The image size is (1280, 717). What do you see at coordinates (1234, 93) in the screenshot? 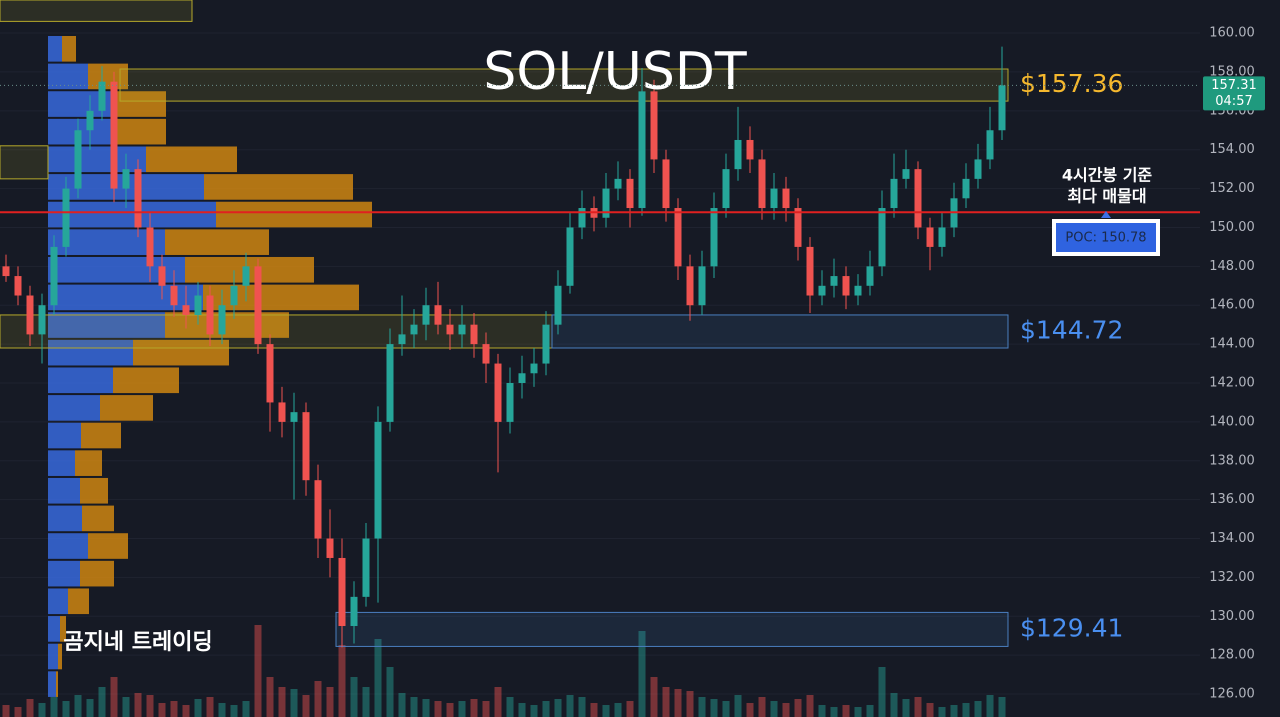
I see `current-price-box` at bounding box center [1234, 93].